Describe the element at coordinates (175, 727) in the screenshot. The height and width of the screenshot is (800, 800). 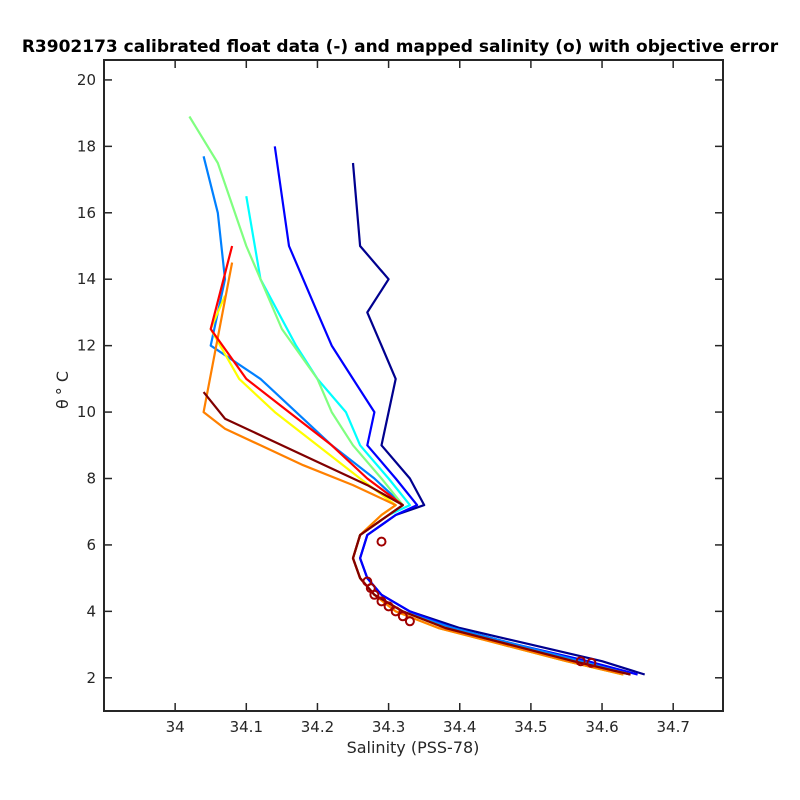
I see `x-tick-label: 34` at that location.